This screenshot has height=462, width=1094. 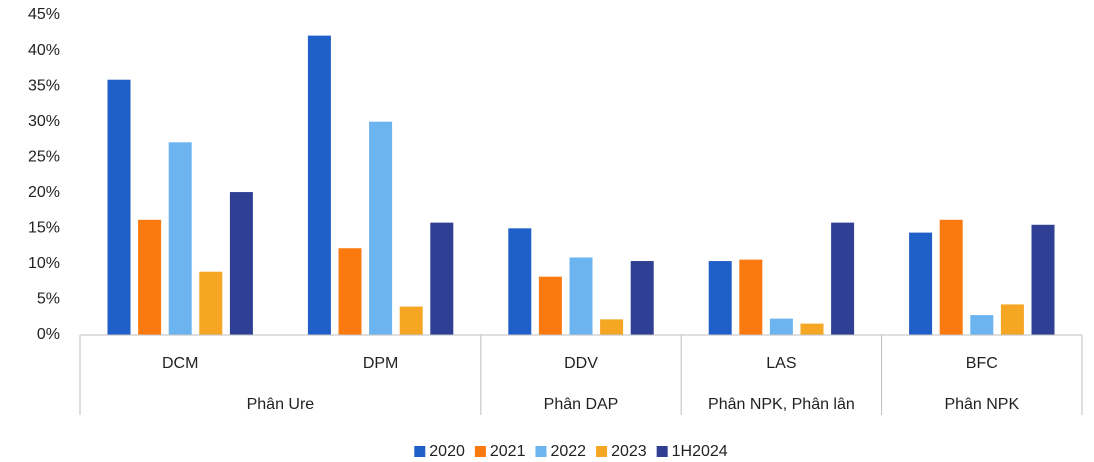 What do you see at coordinates (568, 451) in the screenshot?
I see `legend-label: 2022` at bounding box center [568, 451].